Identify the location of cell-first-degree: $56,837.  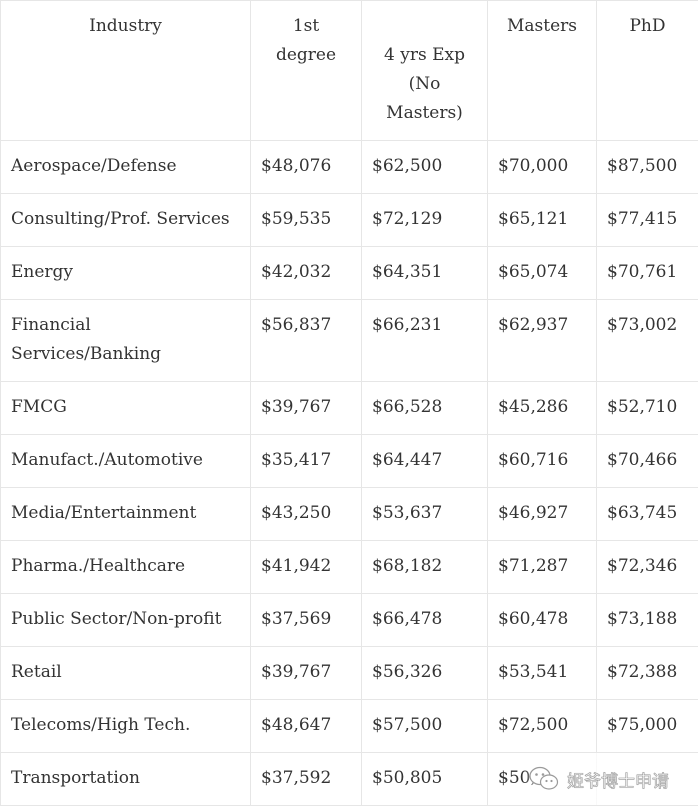
(306, 341).